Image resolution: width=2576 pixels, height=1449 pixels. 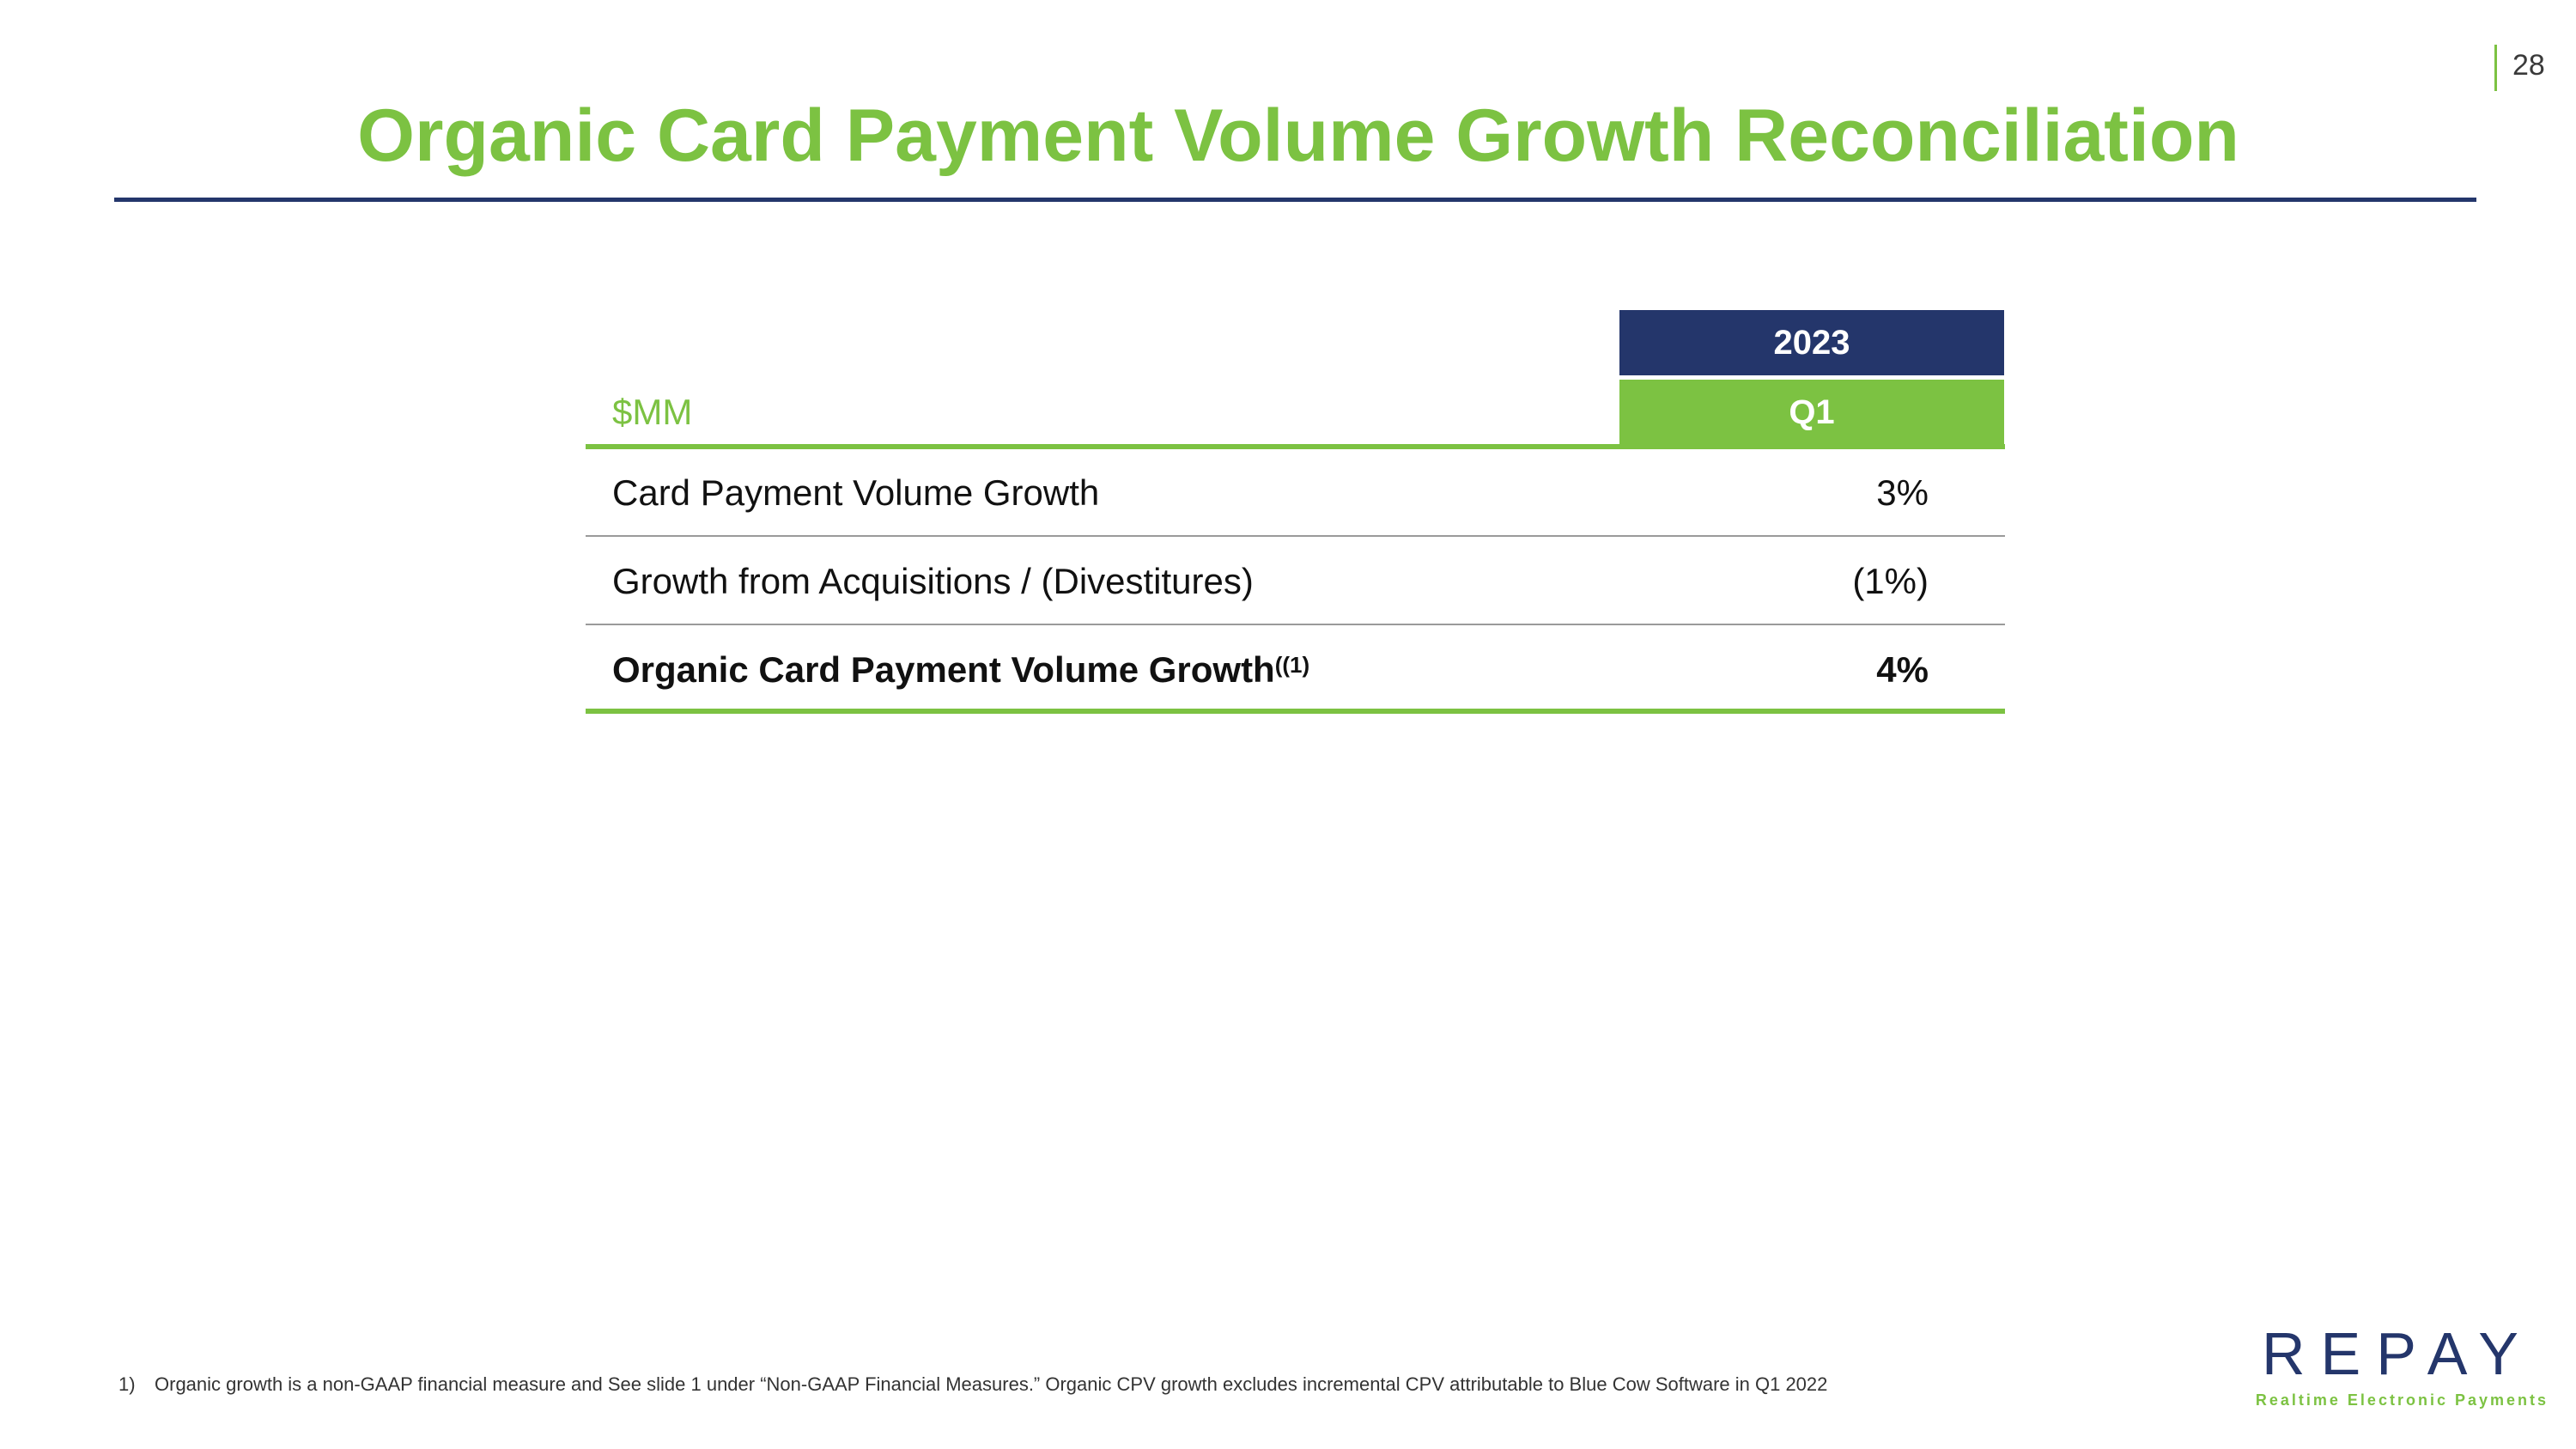 What do you see at coordinates (1890, 581) in the screenshot?
I see `row-value-acquisitions: (1%)` at bounding box center [1890, 581].